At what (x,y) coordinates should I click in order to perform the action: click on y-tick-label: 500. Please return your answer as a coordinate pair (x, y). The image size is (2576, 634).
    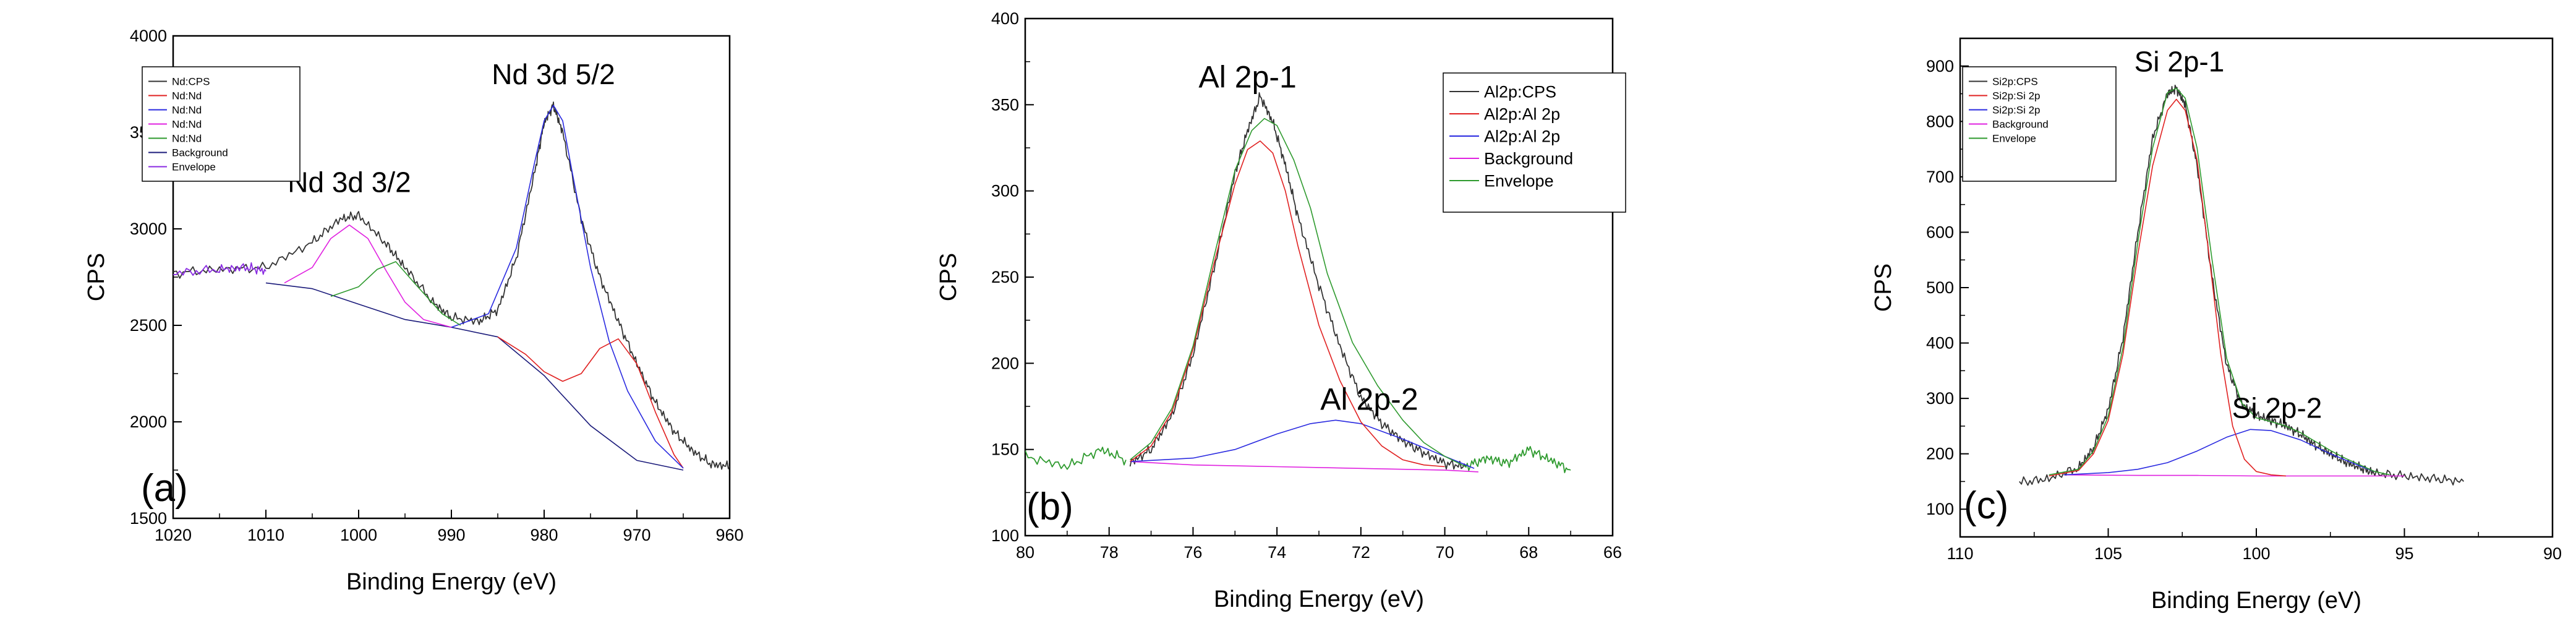
    Looking at the image, I should click on (1940, 287).